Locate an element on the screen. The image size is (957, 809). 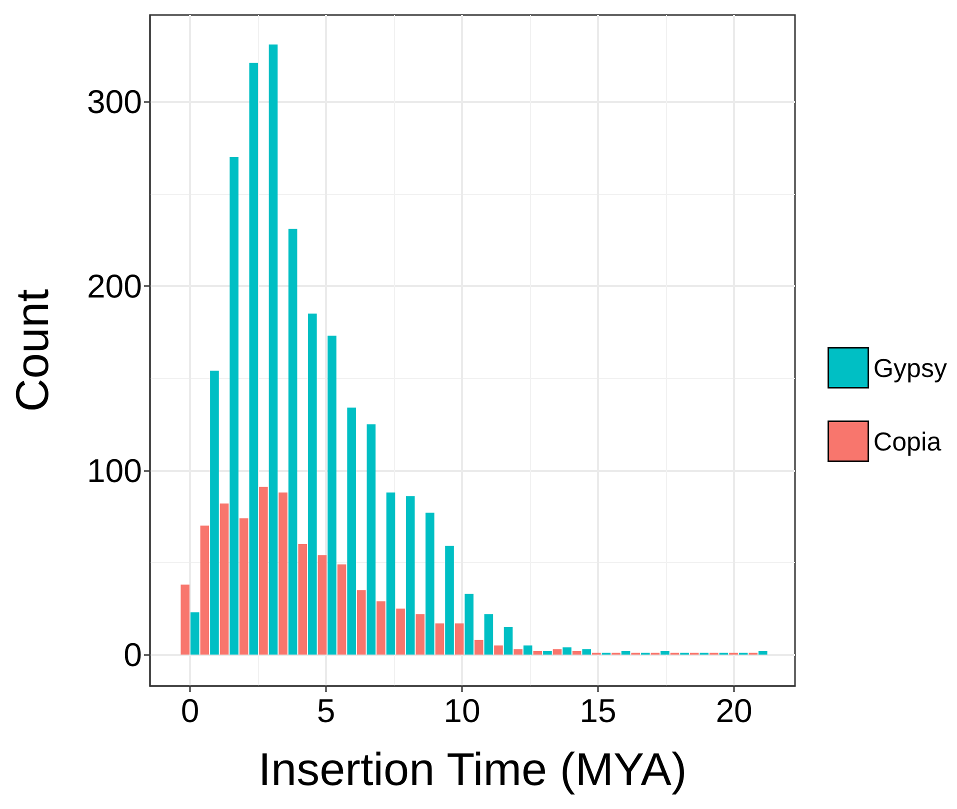
y-axis-title: Count is located at coordinates (32, 350).